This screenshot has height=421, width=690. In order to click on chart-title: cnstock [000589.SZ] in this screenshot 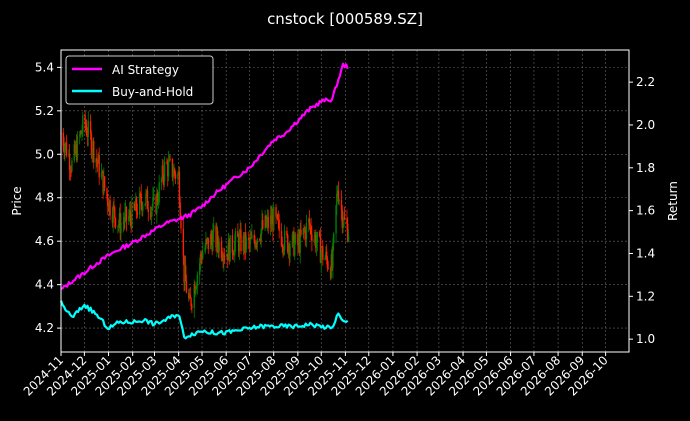, I will do `click(345, 19)`.